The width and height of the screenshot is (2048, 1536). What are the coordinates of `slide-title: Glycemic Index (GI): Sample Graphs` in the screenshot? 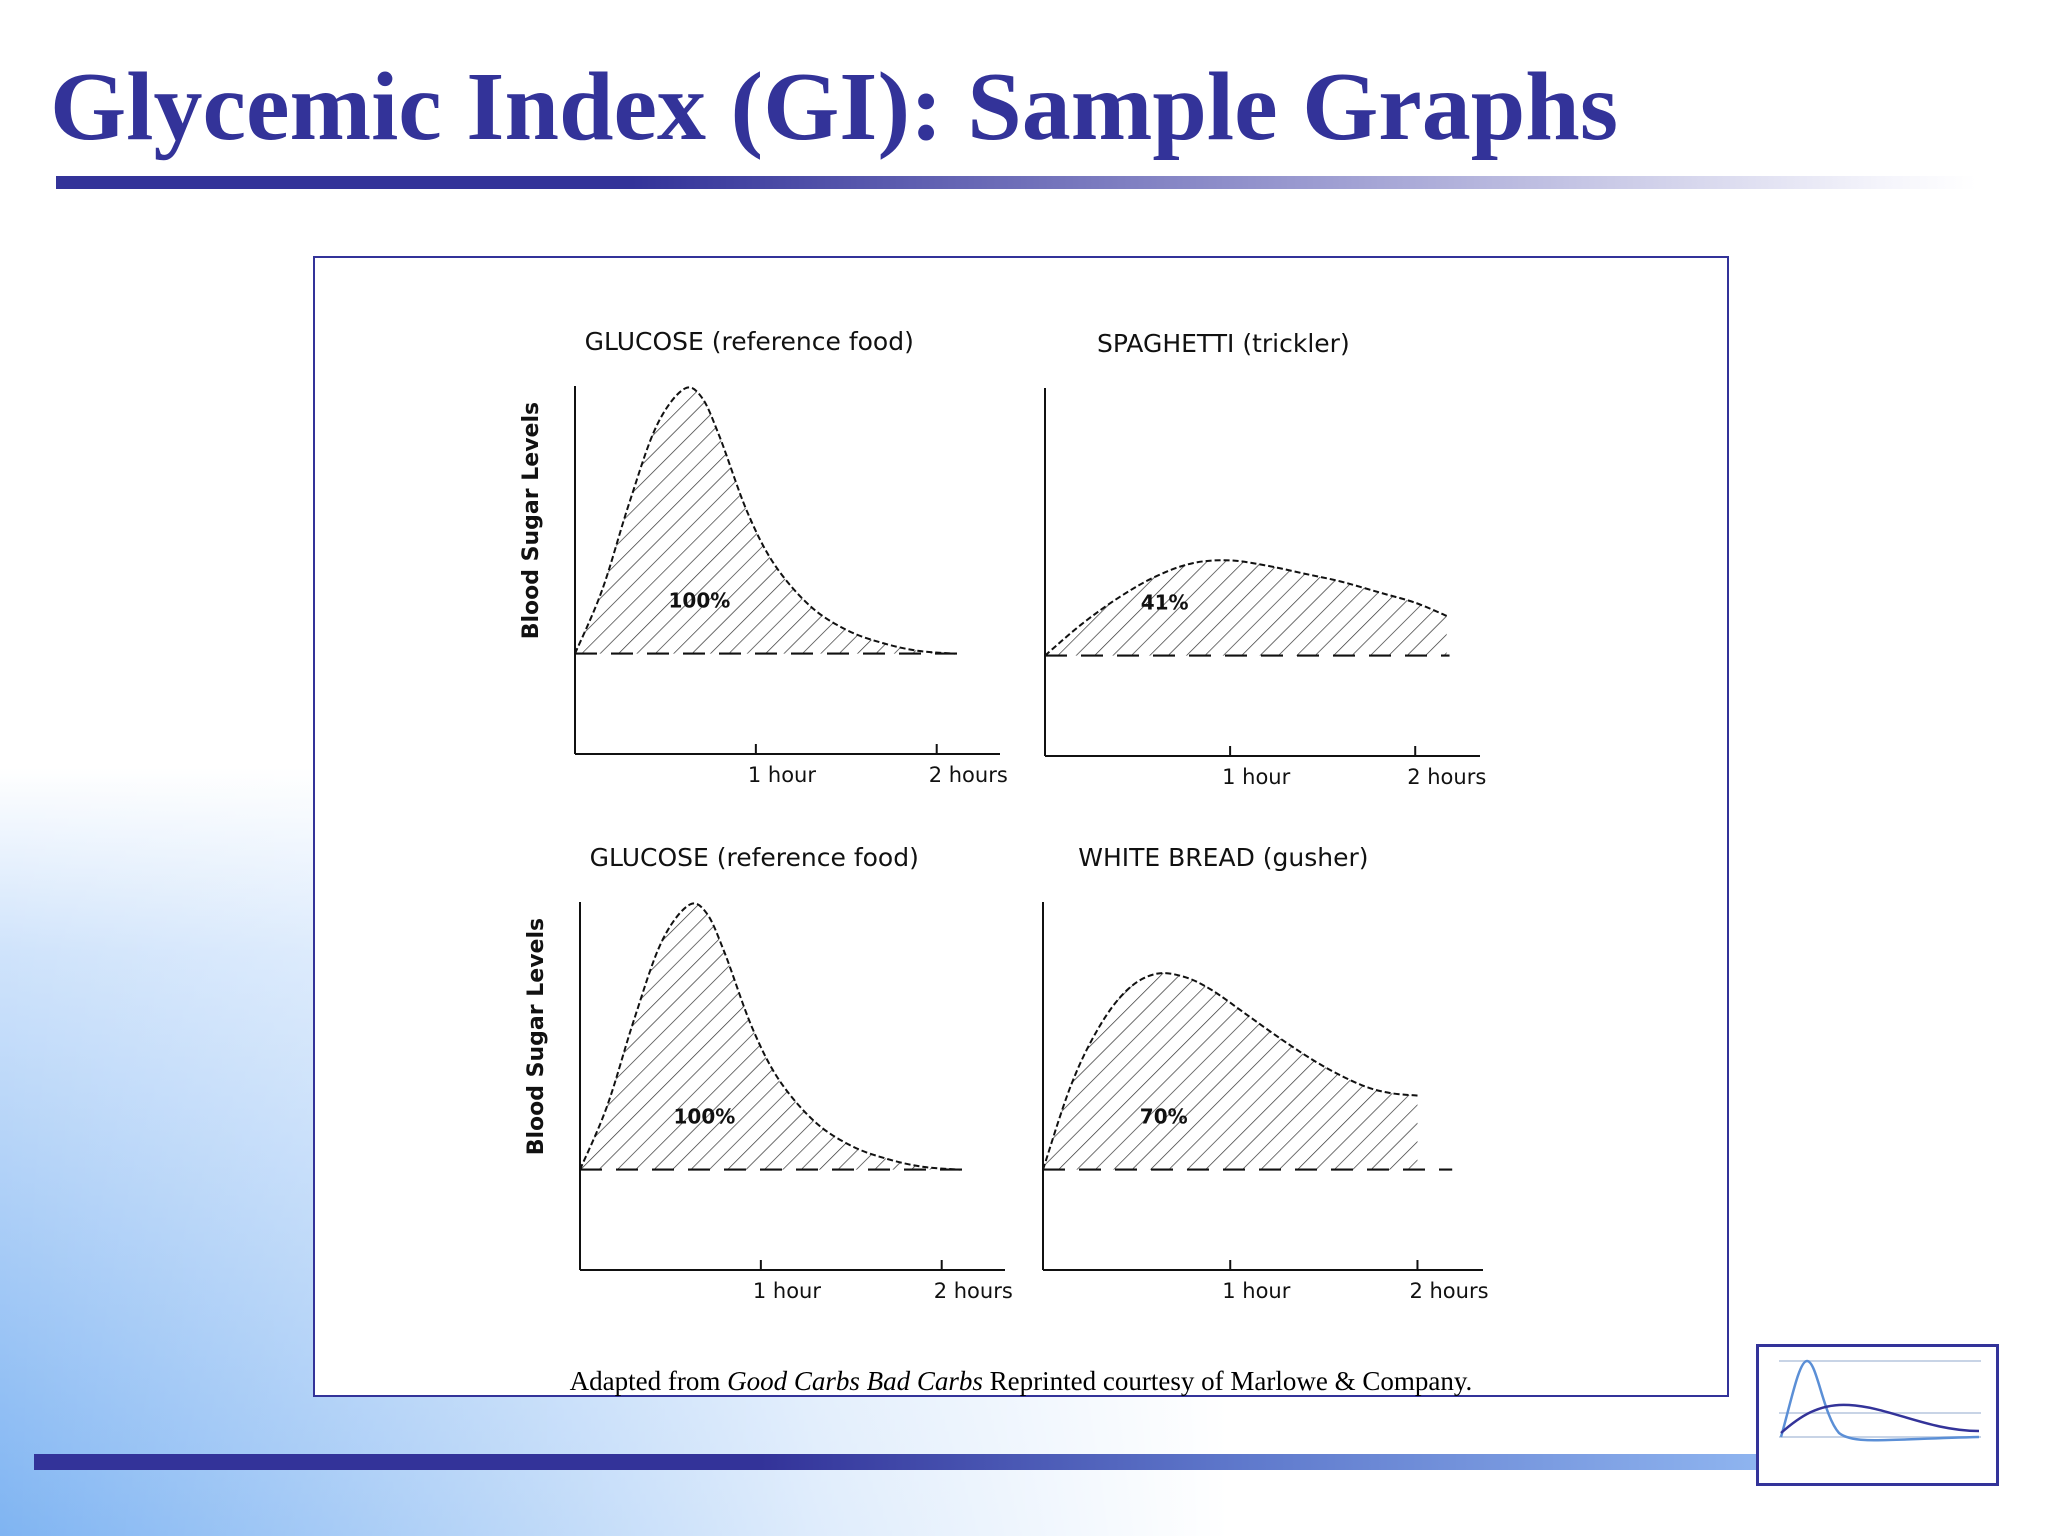 It's located at (834, 107).